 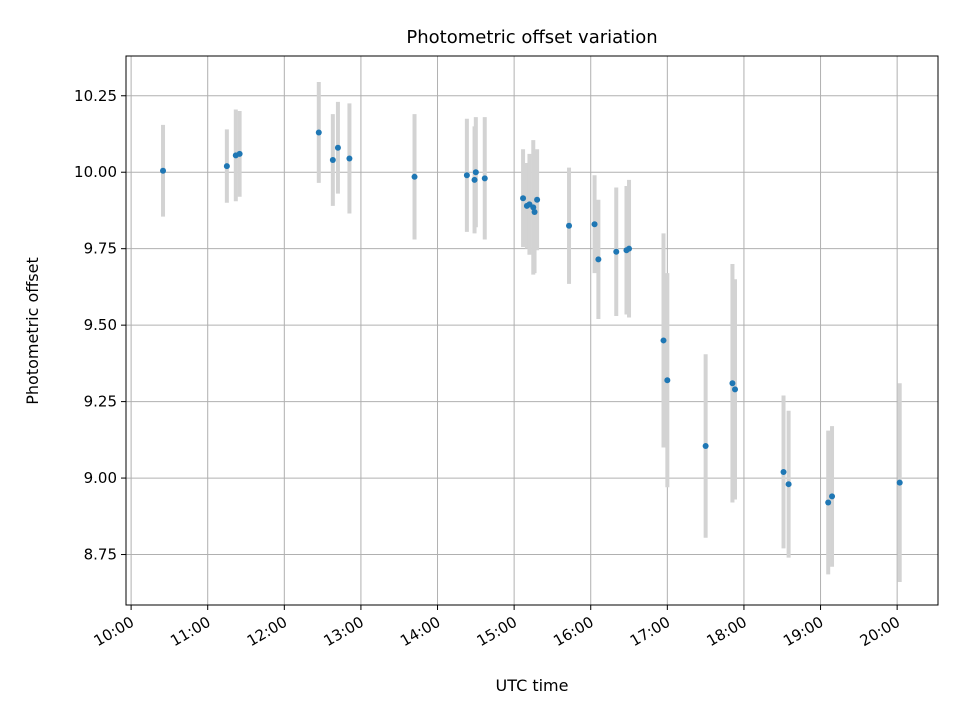 What do you see at coordinates (100, 249) in the screenshot?
I see `y-tick-label: 9.75` at bounding box center [100, 249].